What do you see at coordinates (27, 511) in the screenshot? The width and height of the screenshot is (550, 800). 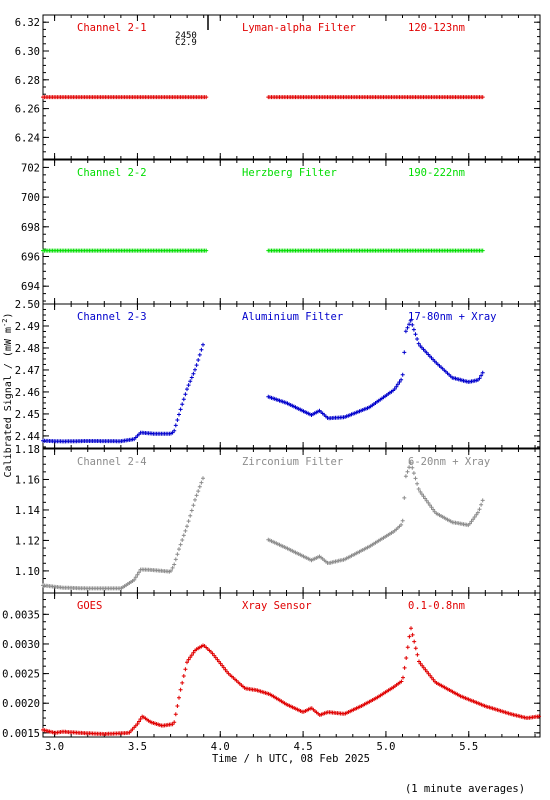 I see `y-tick-label: 1.14` at bounding box center [27, 511].